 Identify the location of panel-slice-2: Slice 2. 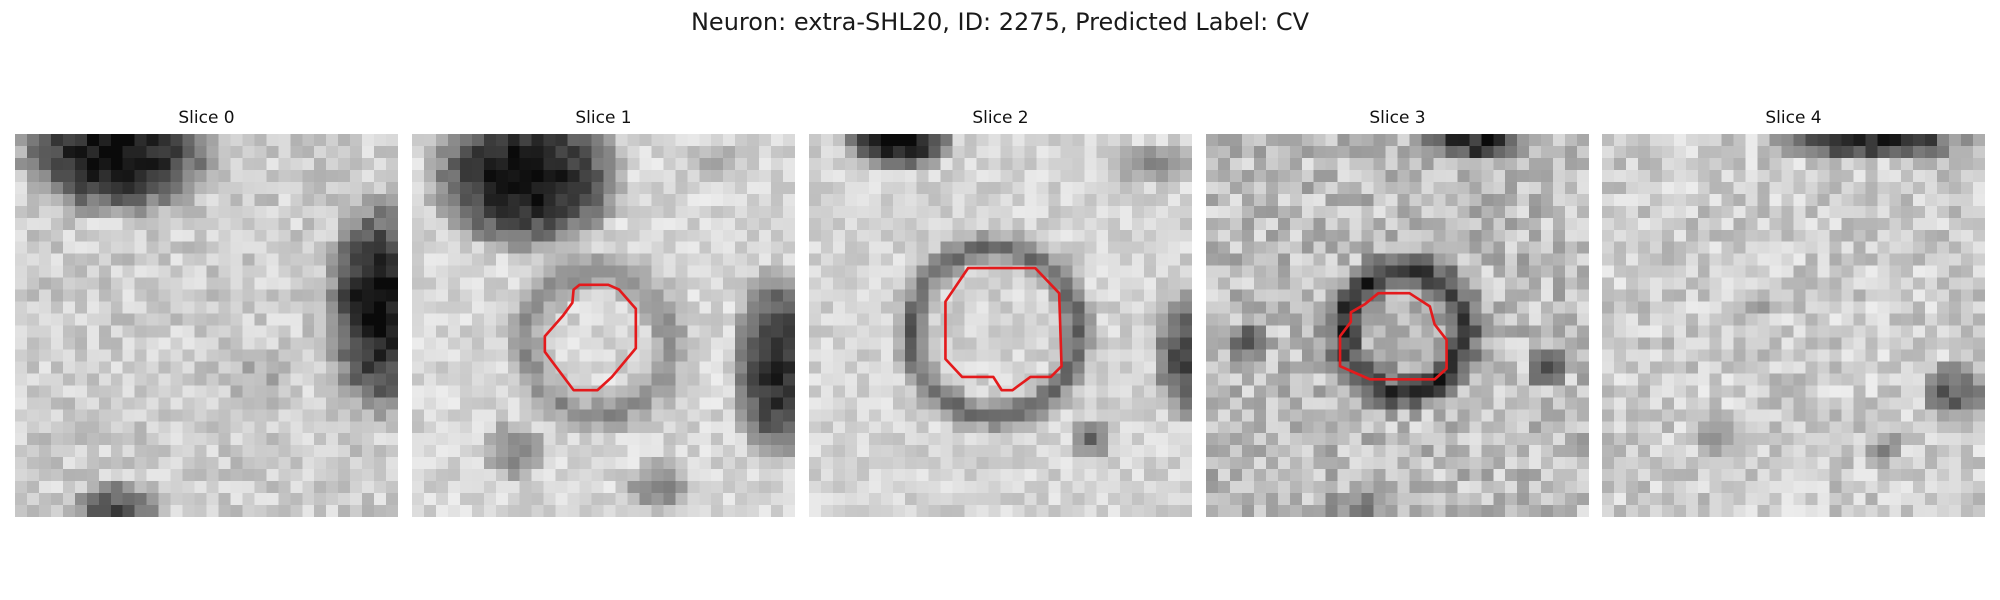
(1000, 313).